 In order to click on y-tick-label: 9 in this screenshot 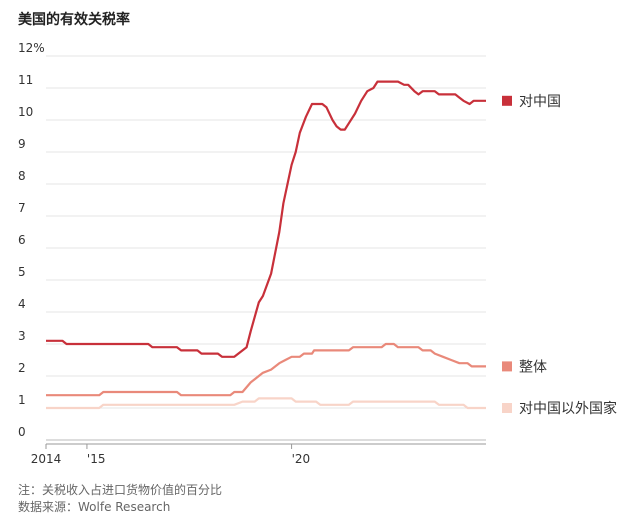, I will do `click(22, 144)`.